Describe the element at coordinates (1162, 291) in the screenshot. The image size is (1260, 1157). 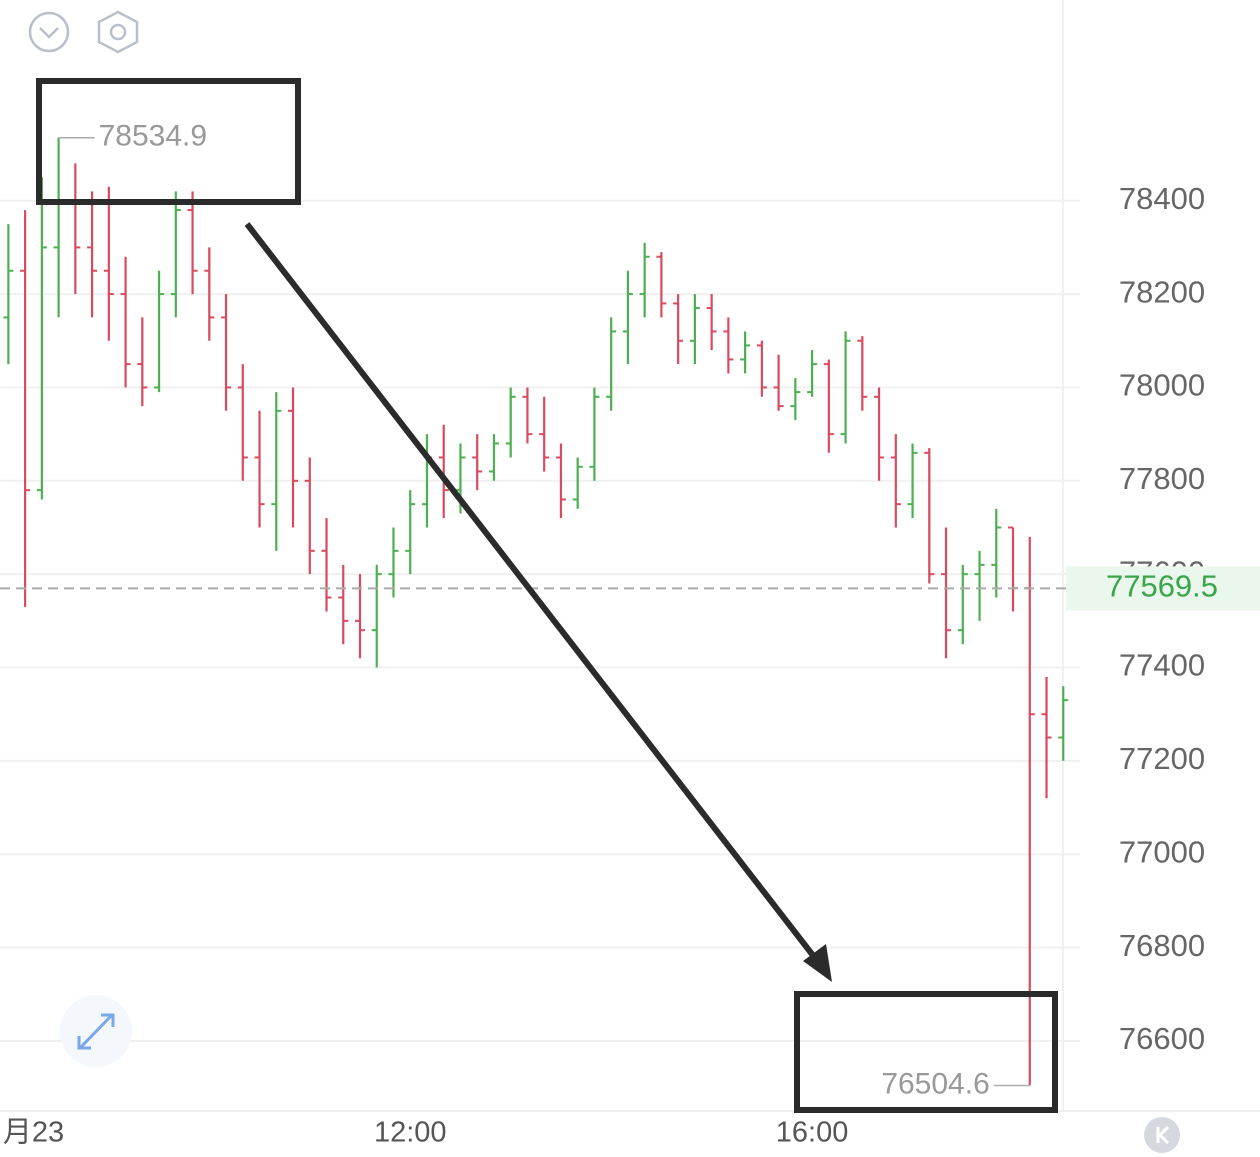
I see `y-tick-label: 78200` at that location.